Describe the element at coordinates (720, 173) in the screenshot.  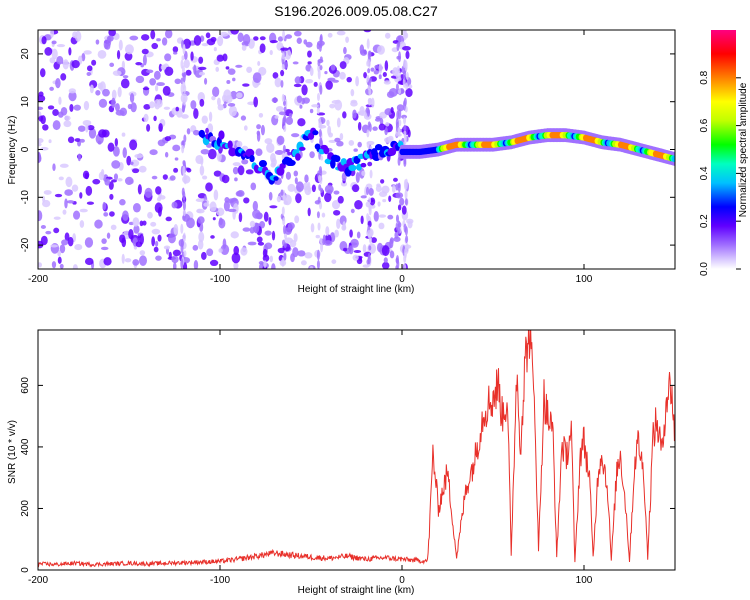
I see `colorbar-ticks: 0.0 0.2 0.4 0.6 0.8` at that location.